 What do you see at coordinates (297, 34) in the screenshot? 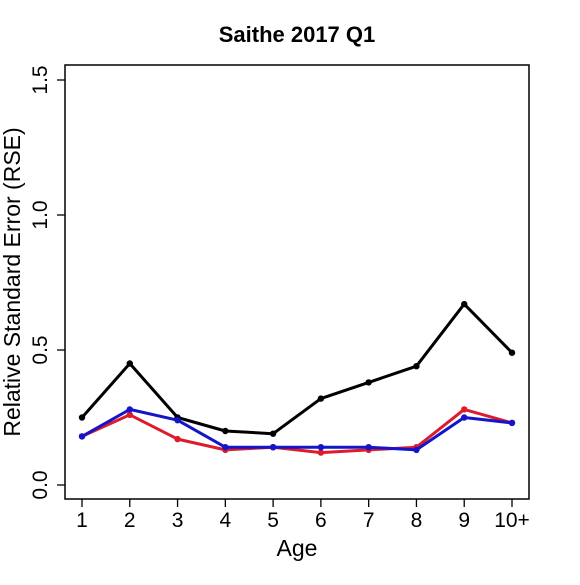
I see `chart-title: Saithe 2017 Q1` at bounding box center [297, 34].